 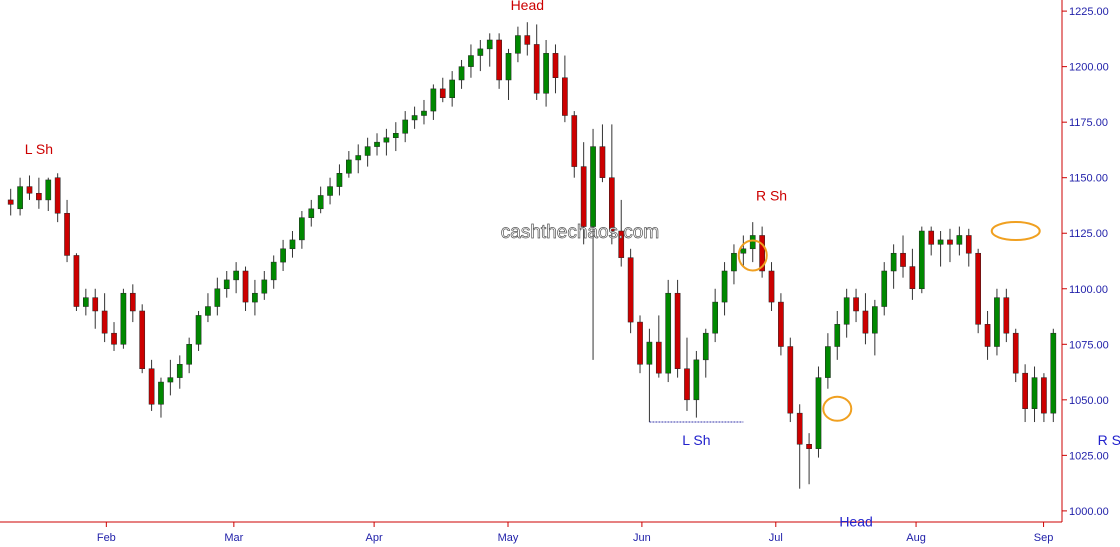 What do you see at coordinates (1089, 401) in the screenshot?
I see `y-tick-label: 1050.00` at bounding box center [1089, 401].